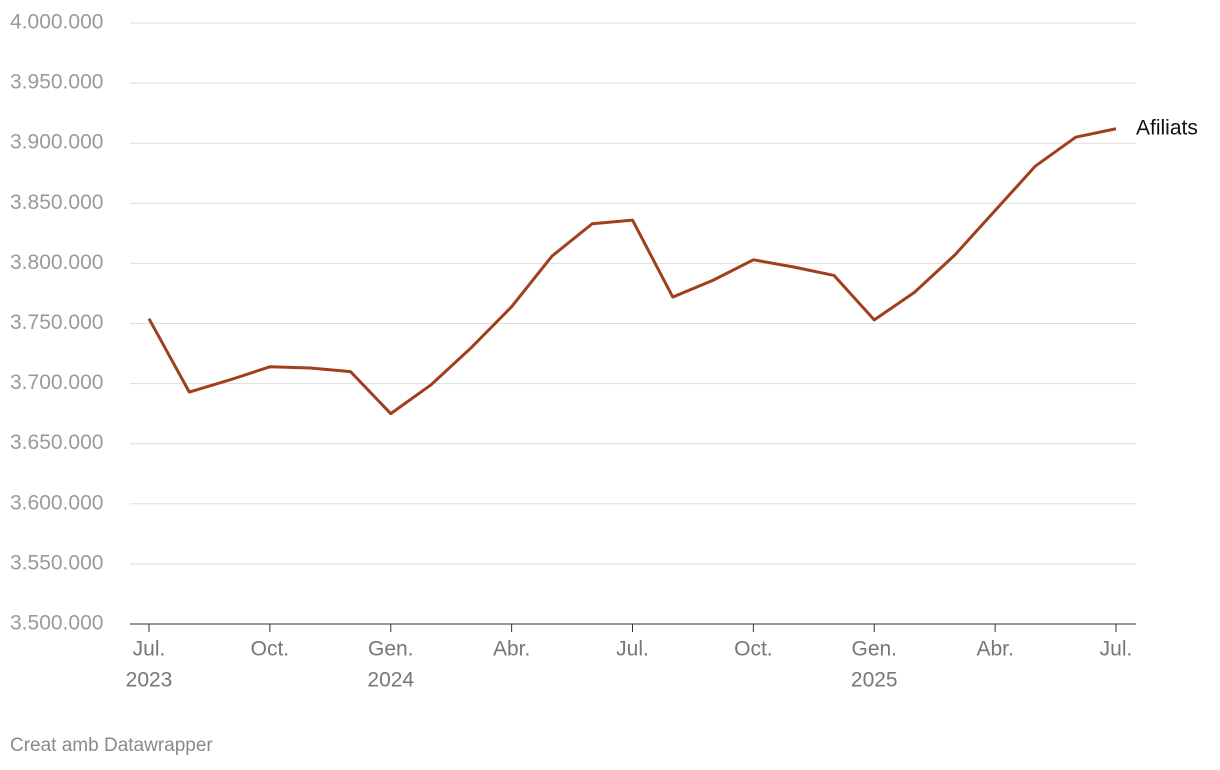 The width and height of the screenshot is (1220, 770). Describe the element at coordinates (390, 680) in the screenshot. I see `x-tick-year: 2024` at that location.